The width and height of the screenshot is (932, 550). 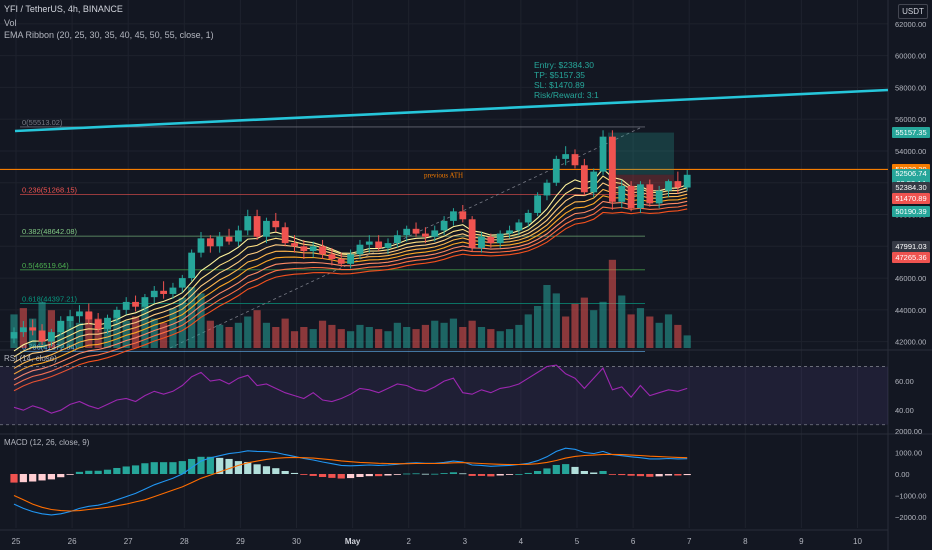 What do you see at coordinates (16, 541) in the screenshot?
I see `time-tick-label: 25` at bounding box center [16, 541].